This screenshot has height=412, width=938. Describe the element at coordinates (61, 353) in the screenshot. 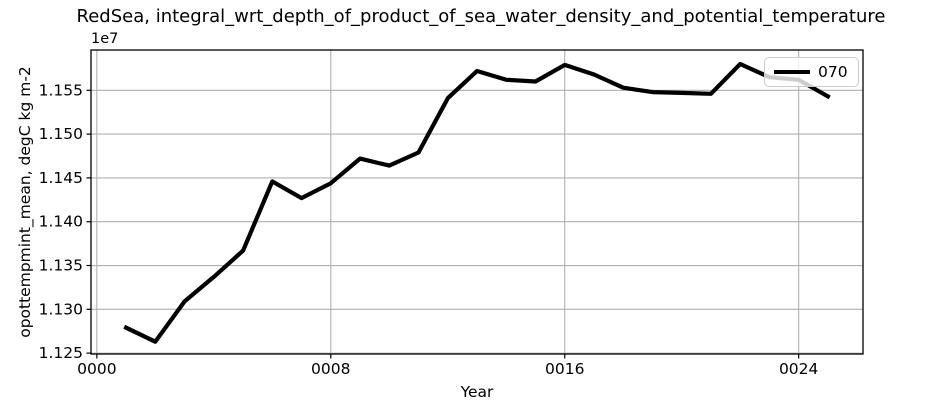

I see `y-tick-label: 1.125` at that location.